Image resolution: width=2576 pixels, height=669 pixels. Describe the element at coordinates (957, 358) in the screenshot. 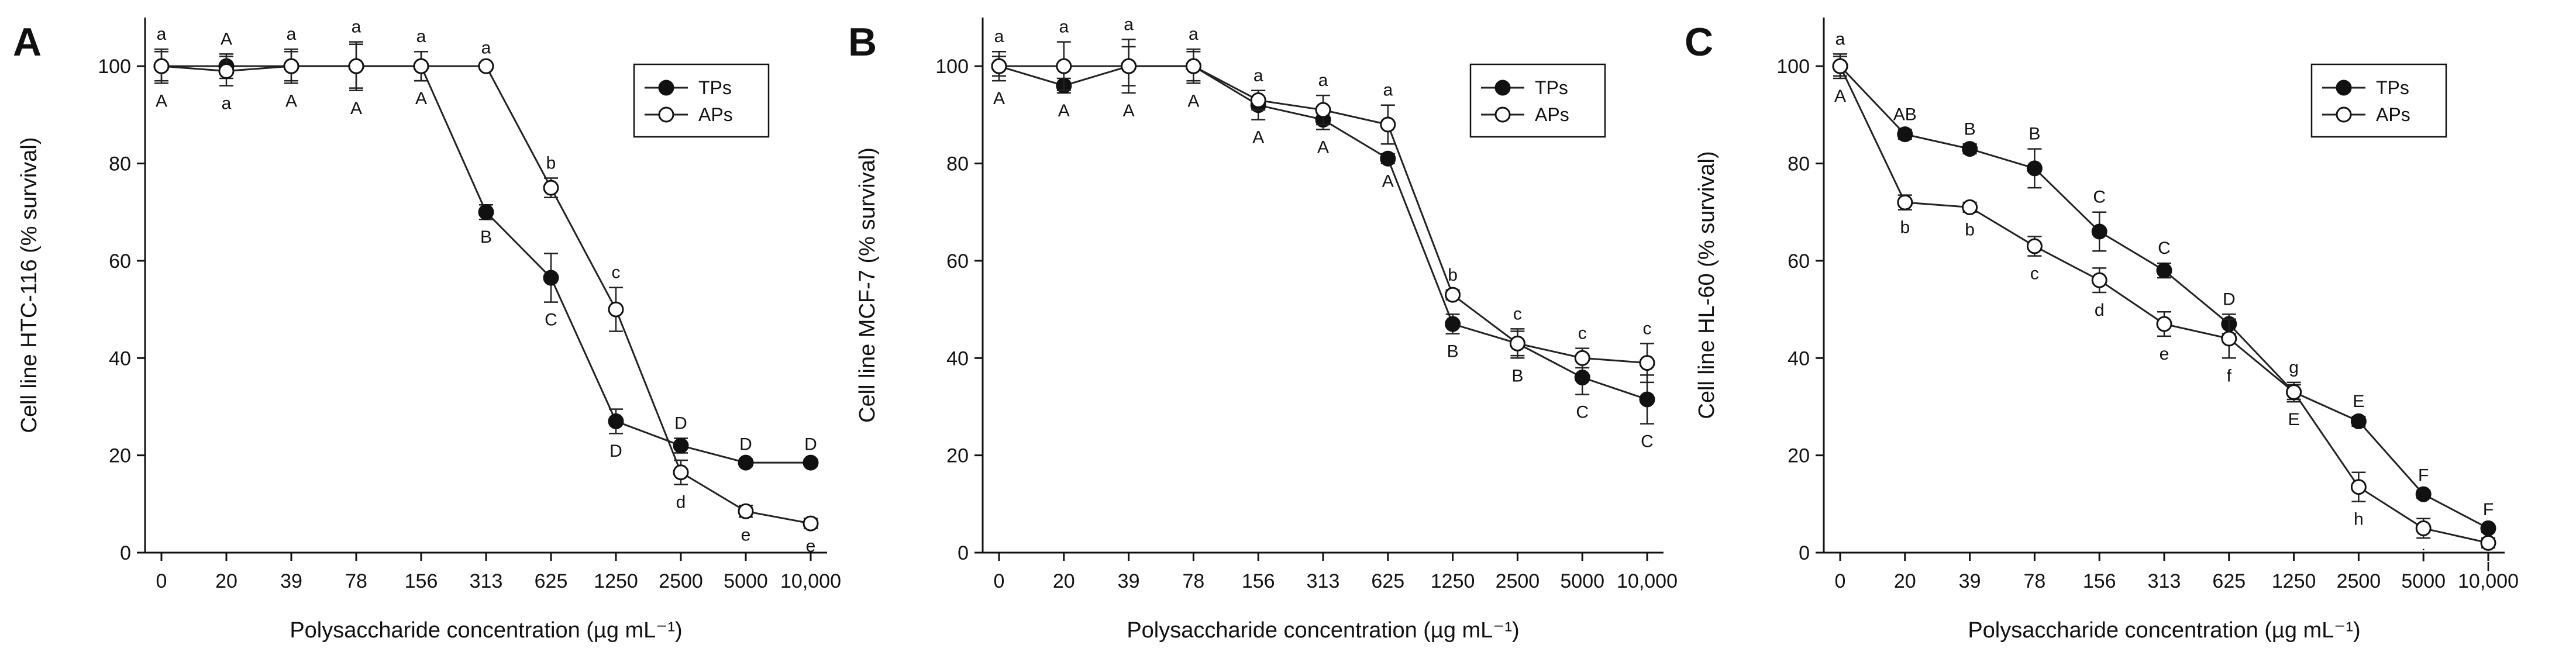

I see `panel-b-y-tick-label: 40` at that location.